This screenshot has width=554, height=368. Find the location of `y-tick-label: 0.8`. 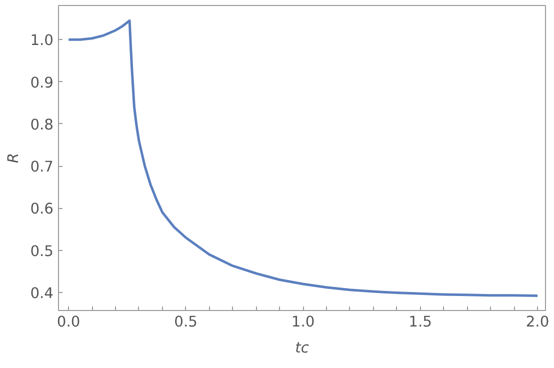

y-tick-label: 0.8 is located at coordinates (42, 125).